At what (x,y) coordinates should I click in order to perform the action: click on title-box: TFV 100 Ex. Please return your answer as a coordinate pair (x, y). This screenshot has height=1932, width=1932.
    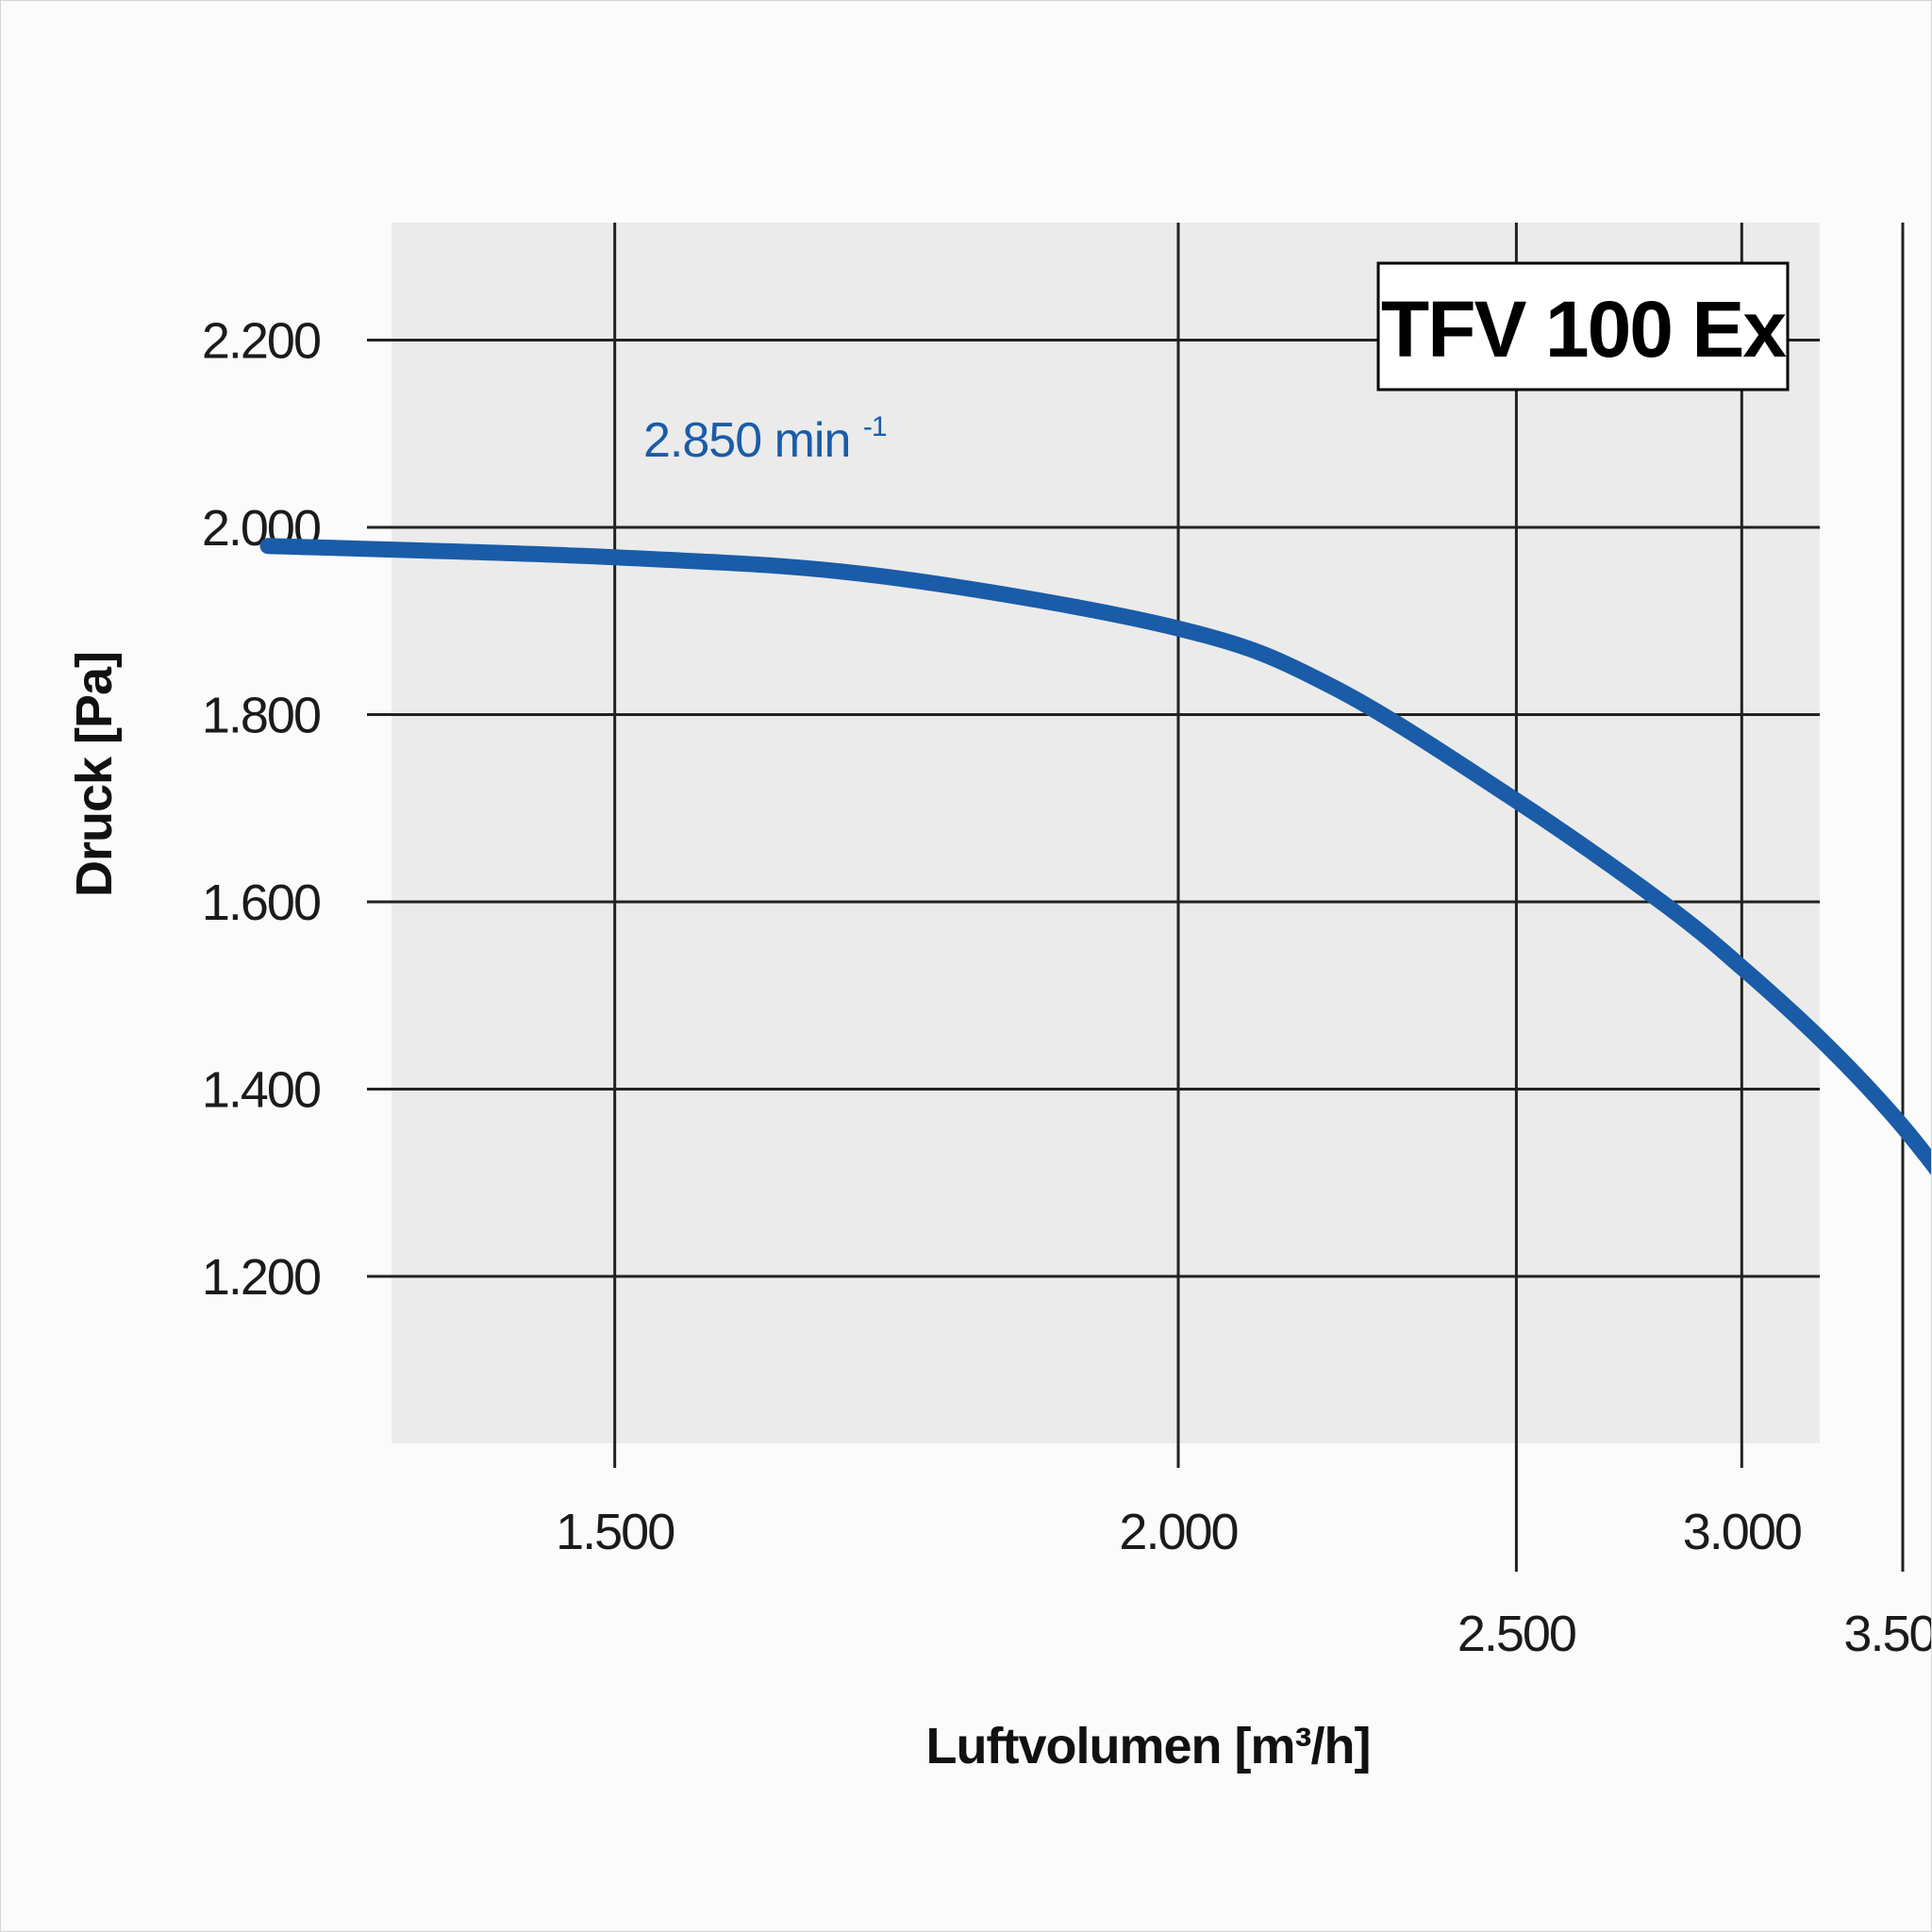
    Looking at the image, I should click on (1583, 326).